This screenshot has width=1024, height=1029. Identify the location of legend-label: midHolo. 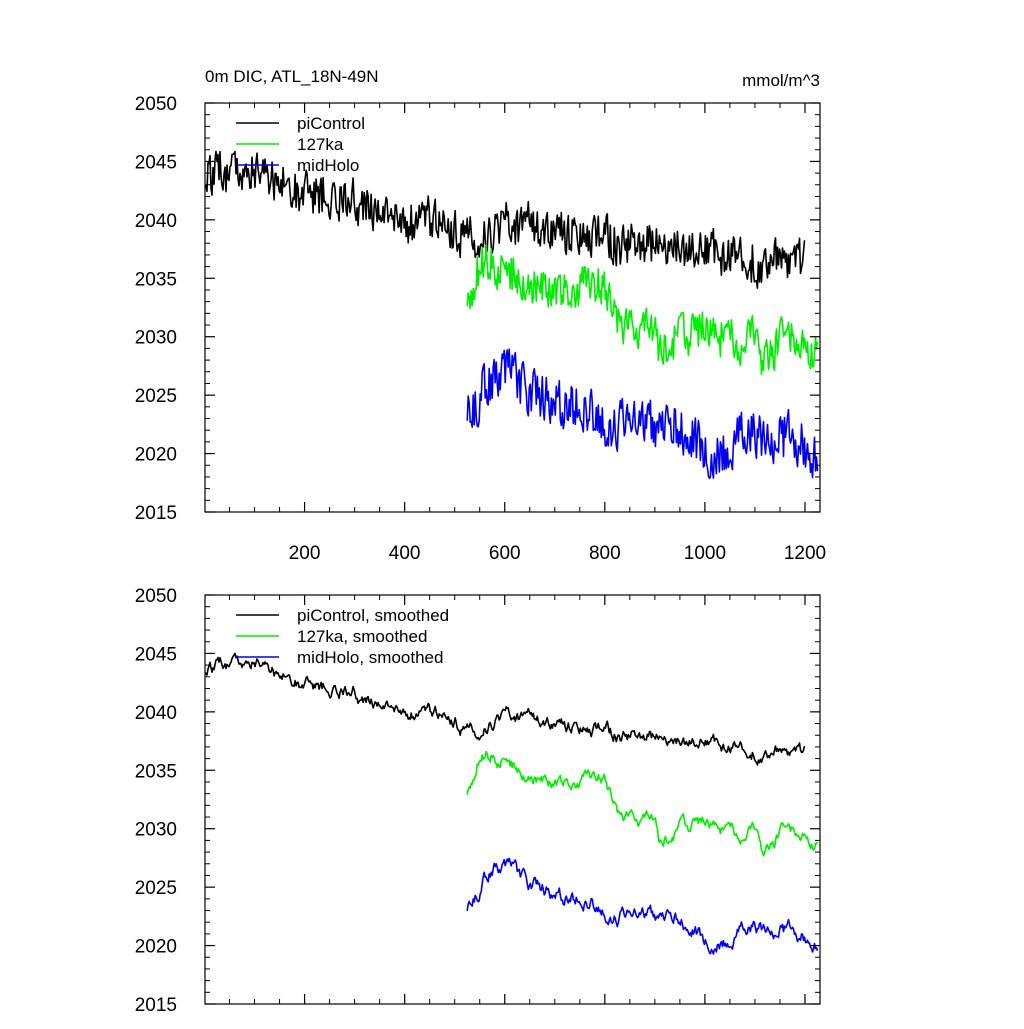
(328, 165).